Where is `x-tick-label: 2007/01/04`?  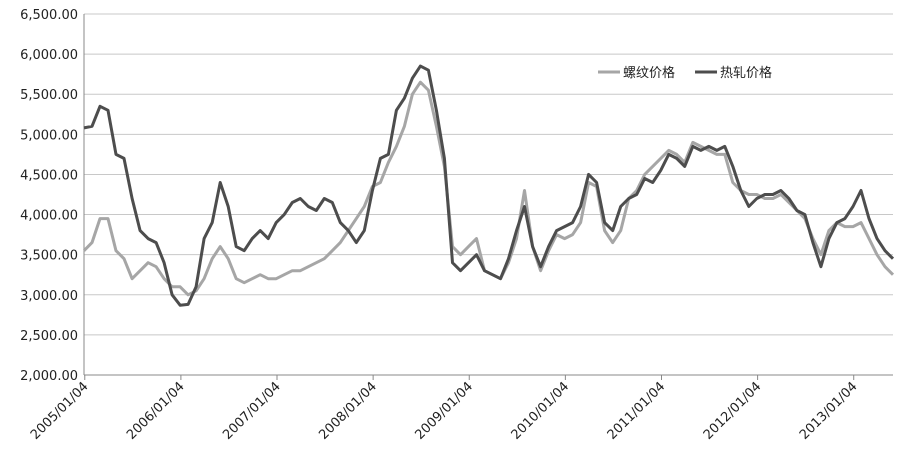
x-tick-label: 2007/01/04 is located at coordinates (252, 411).